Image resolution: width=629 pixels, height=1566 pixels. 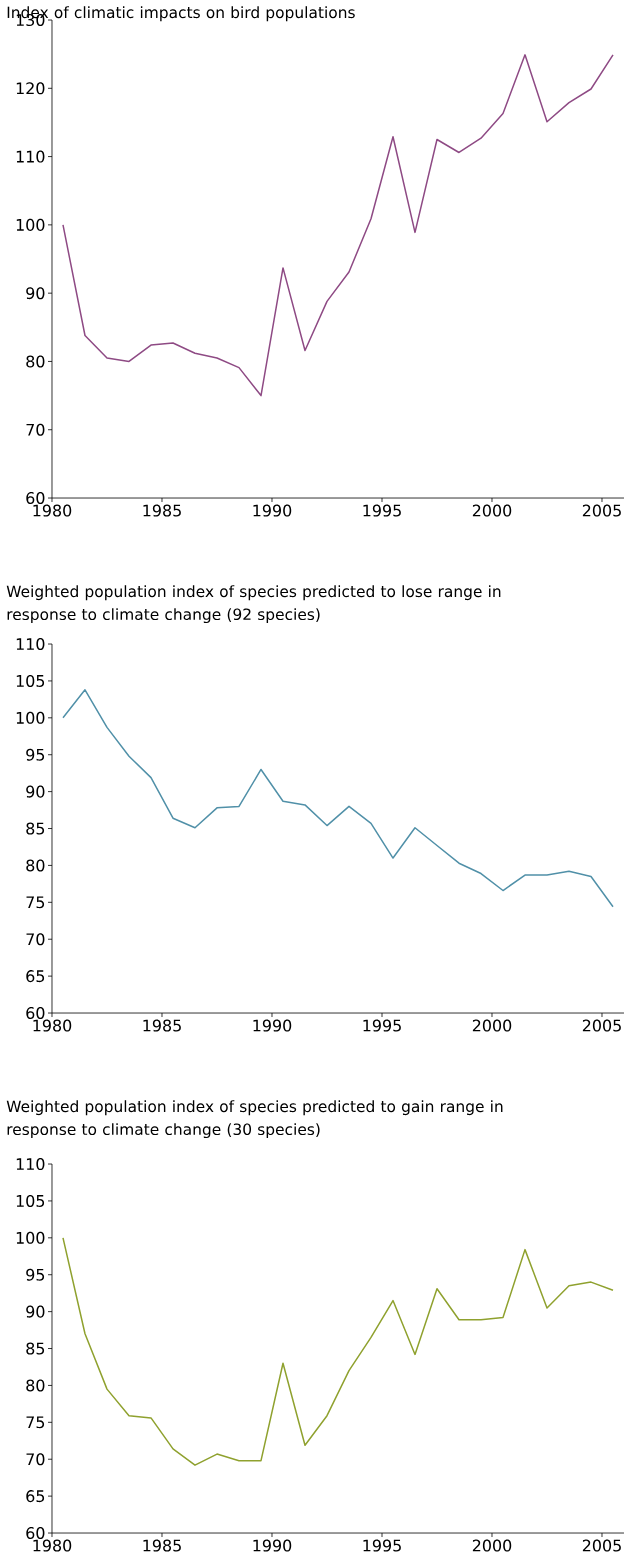 What do you see at coordinates (253, 604) in the screenshot?
I see `chart-title: Weighted population index of species predicted to lose range in response to climate change (92 species)` at bounding box center [253, 604].